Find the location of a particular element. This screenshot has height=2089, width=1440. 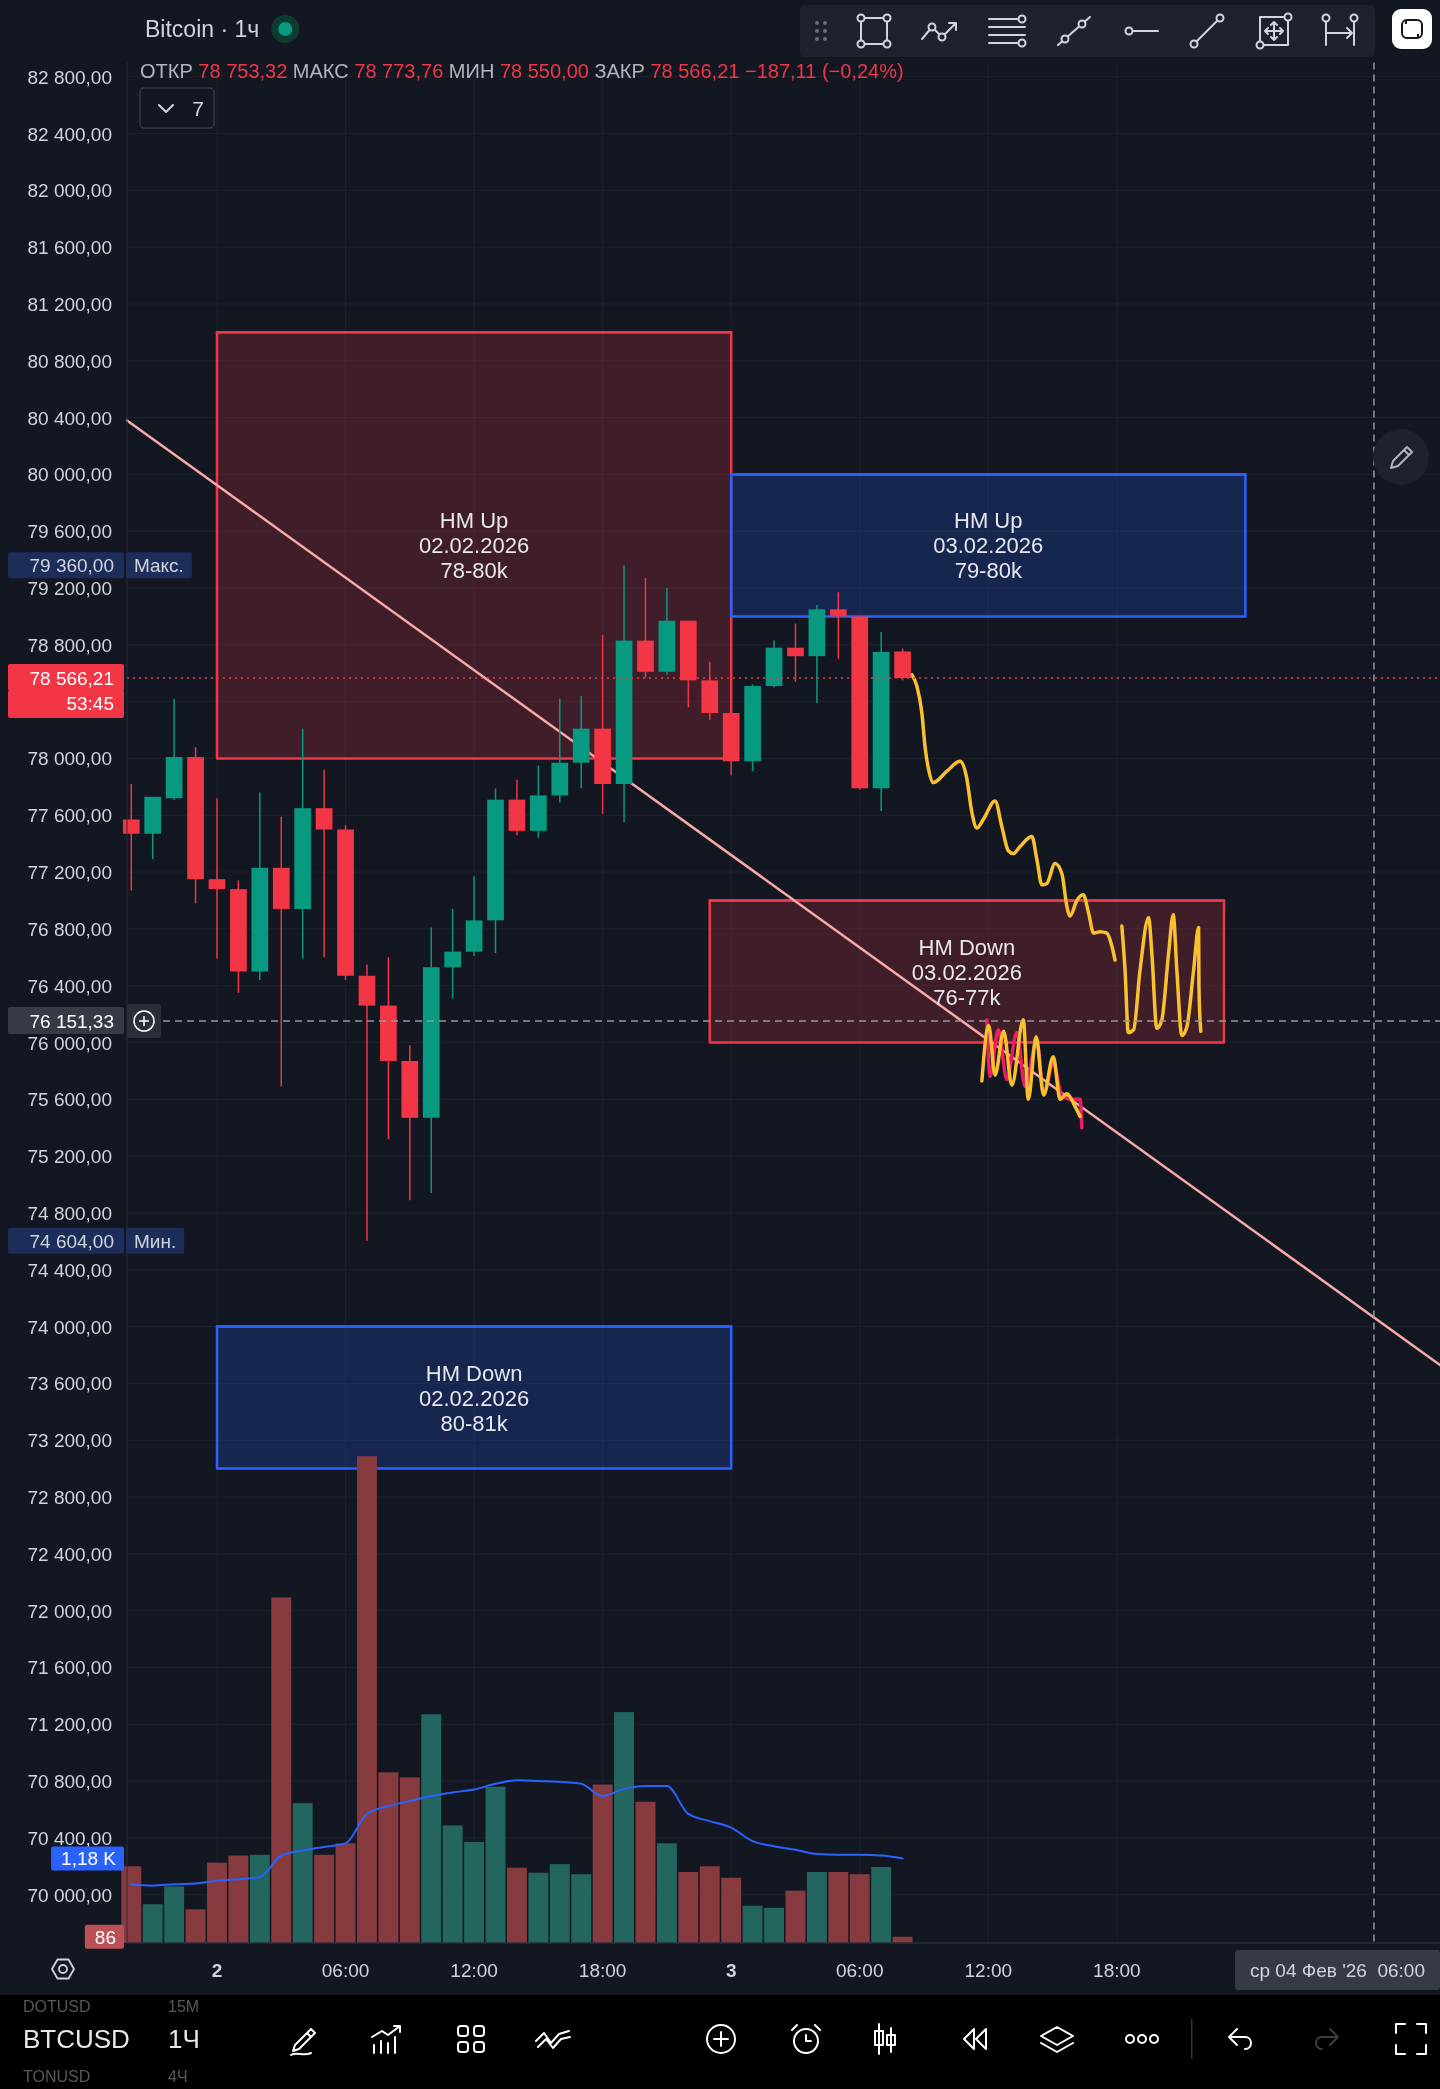

y-tick-label: 79 200,00 is located at coordinates (69, 588).